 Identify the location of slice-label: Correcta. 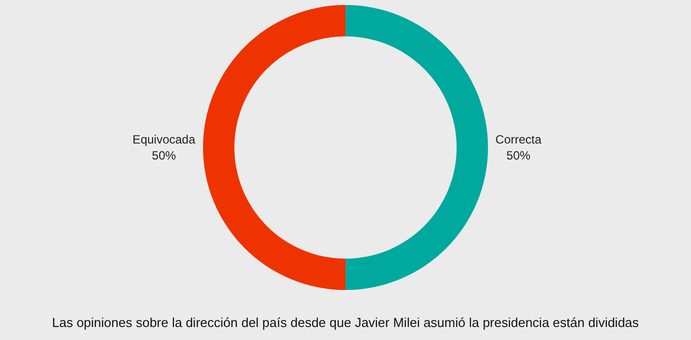
(518, 139).